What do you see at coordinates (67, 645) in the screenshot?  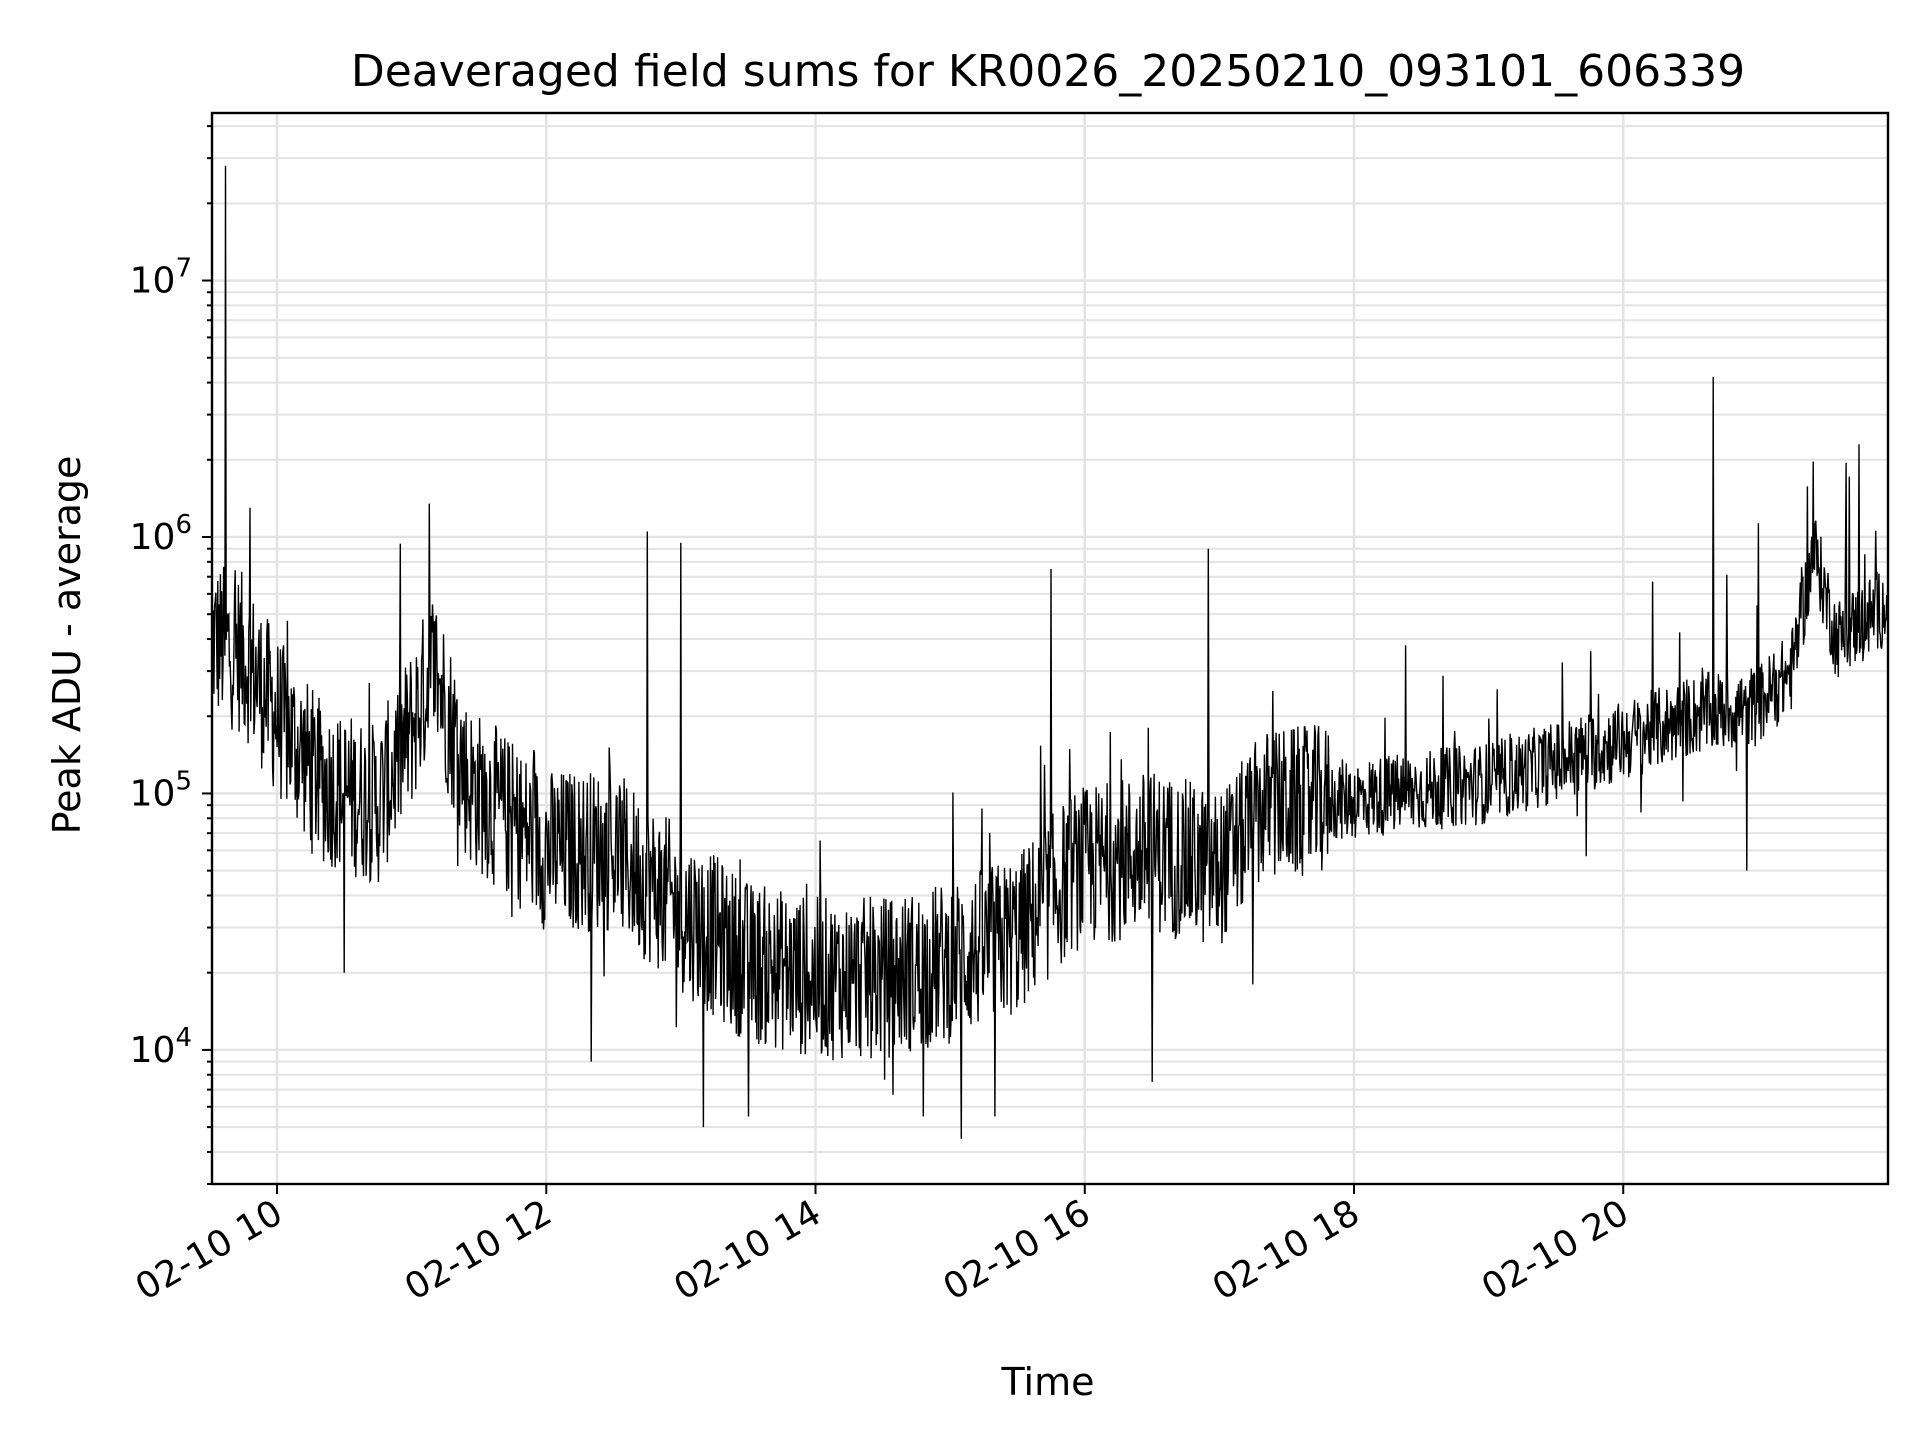 I see `y-axis-label: Peak ADU - average` at bounding box center [67, 645].